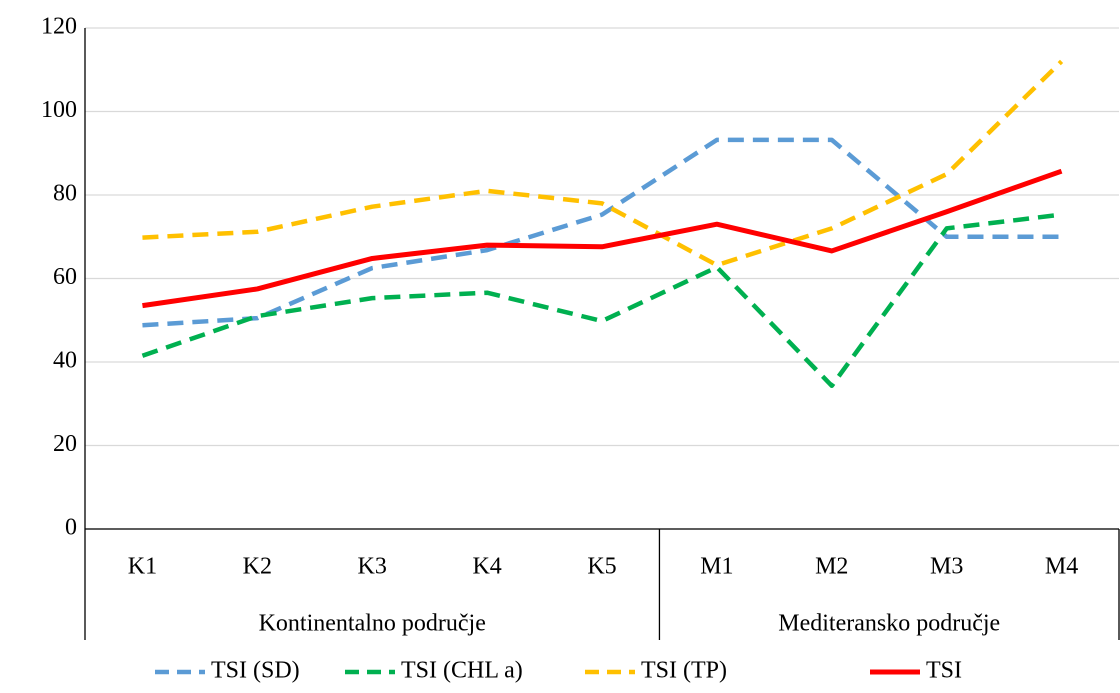 The image size is (1120, 693). What do you see at coordinates (65, 444) in the screenshot?
I see `y-tick-label: 20` at bounding box center [65, 444].